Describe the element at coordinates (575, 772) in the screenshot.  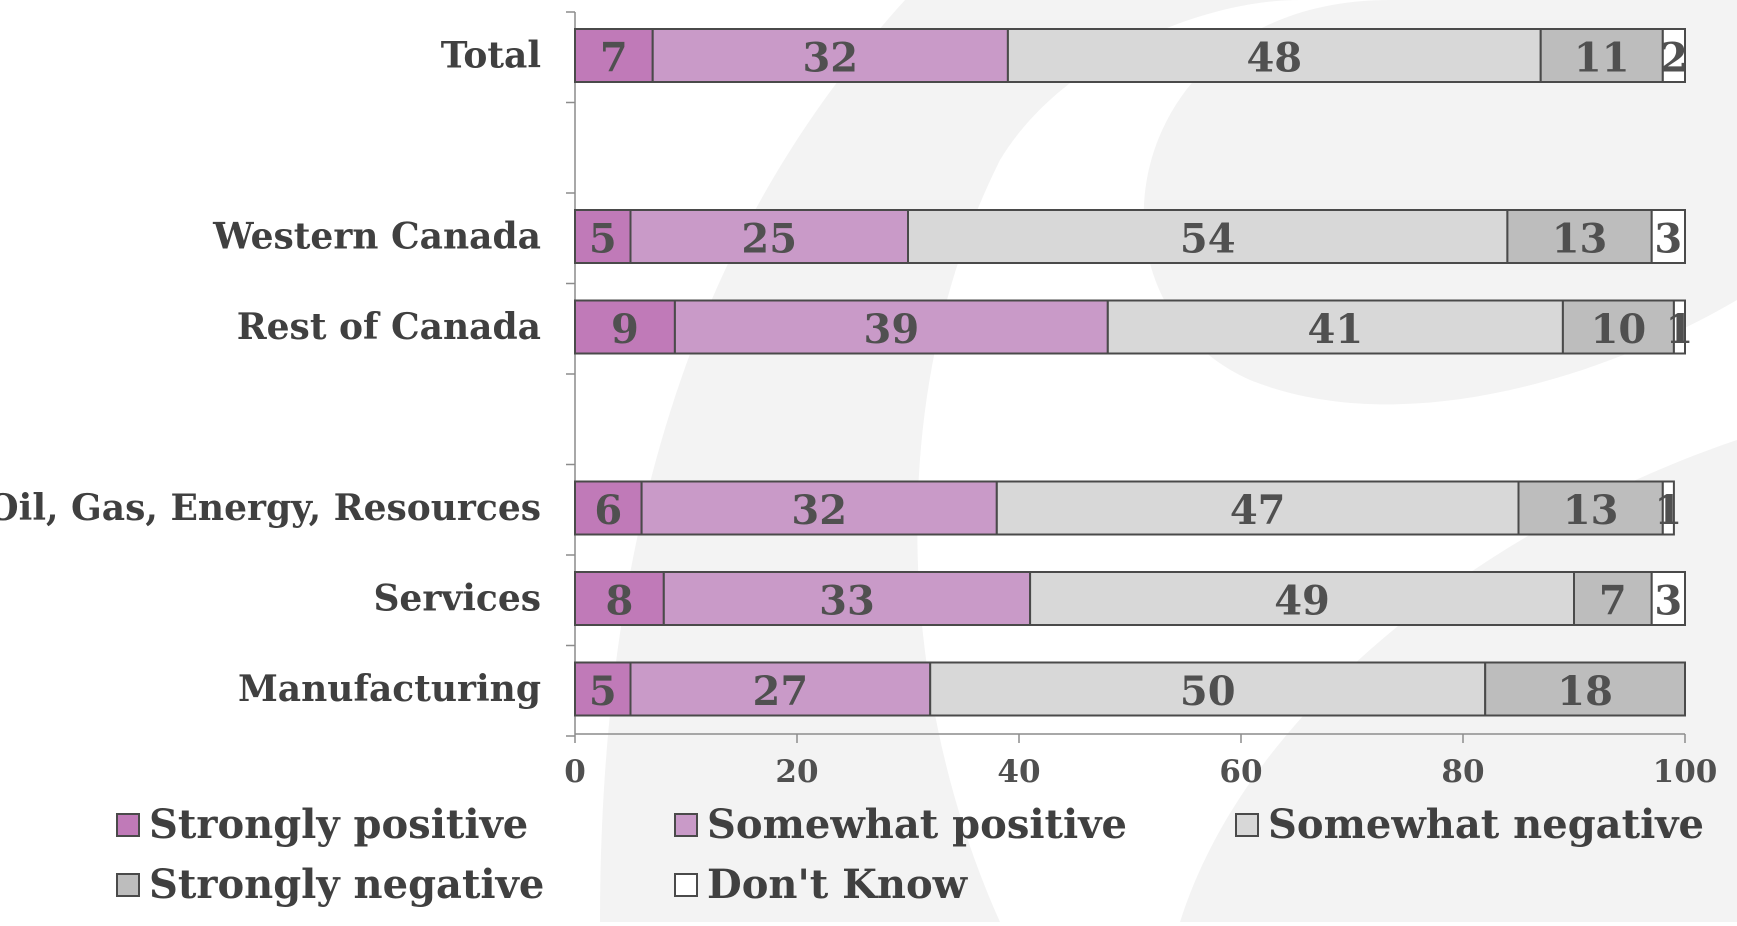
I see `x-tick-label: 0` at that location.